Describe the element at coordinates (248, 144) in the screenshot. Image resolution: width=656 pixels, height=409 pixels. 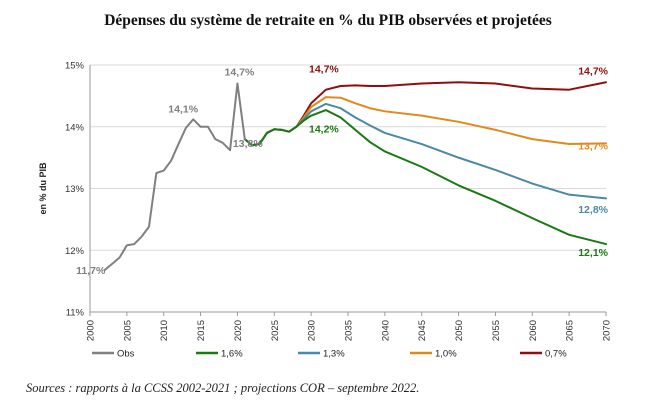
I see `data-label: 13,8%` at that location.